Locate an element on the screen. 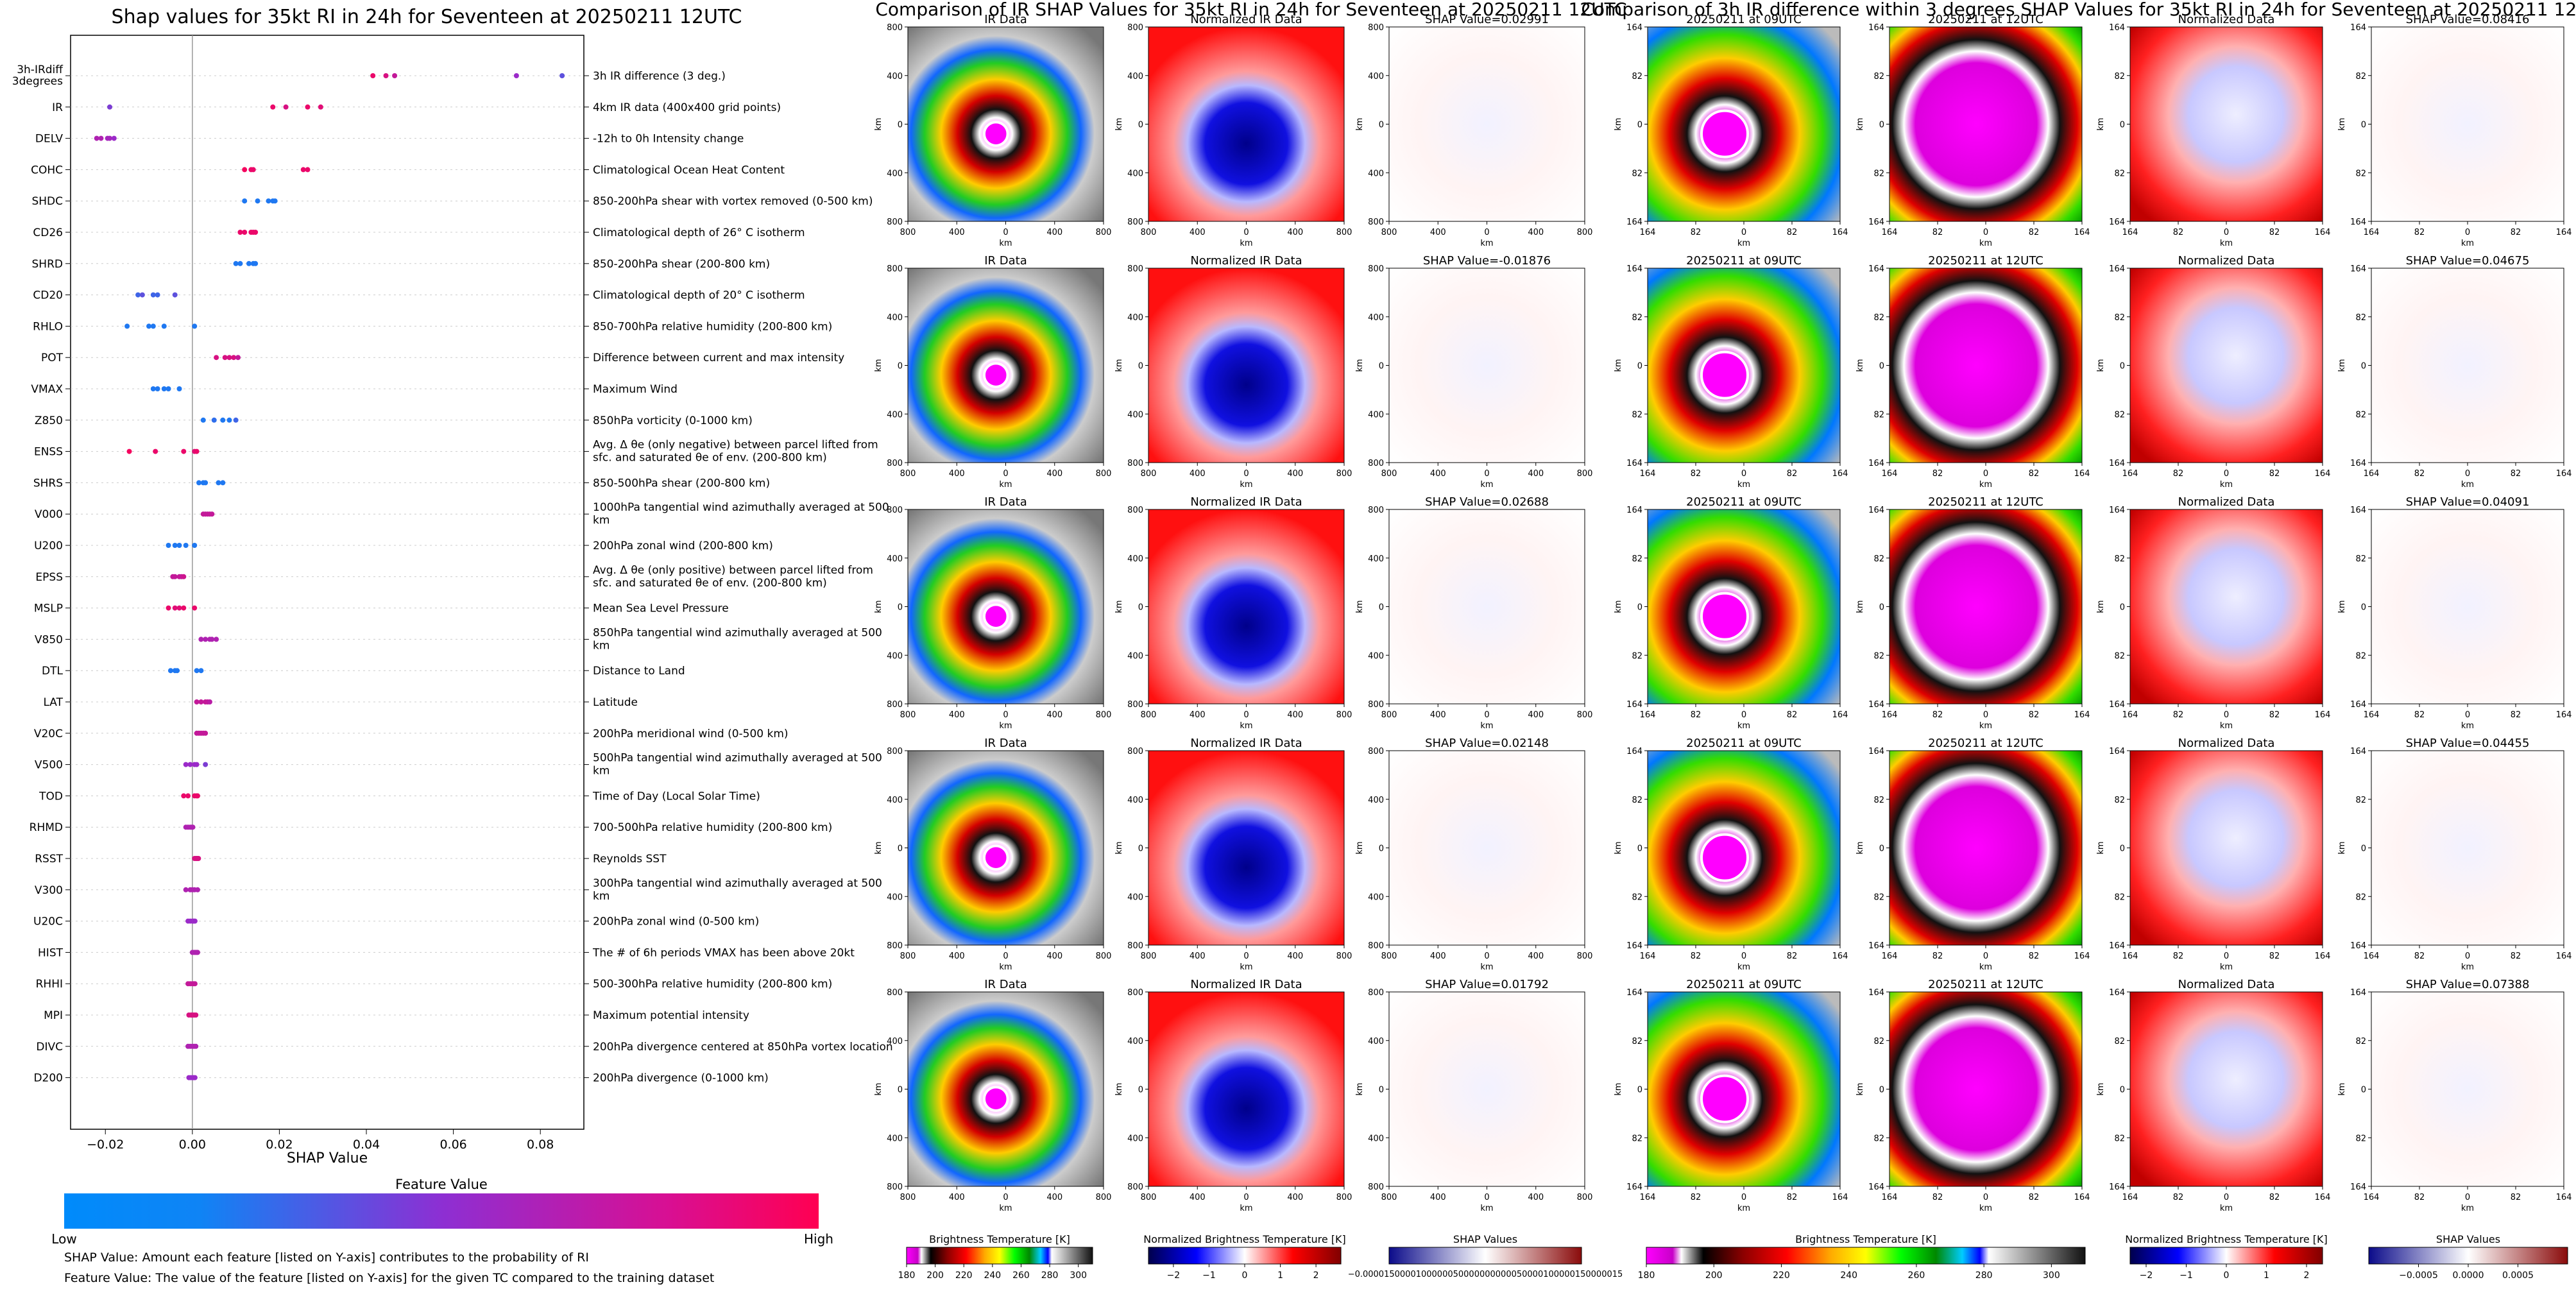 The height and width of the screenshot is (1289, 2576). feature-code-line: 3h-IRdiff is located at coordinates (40, 70).